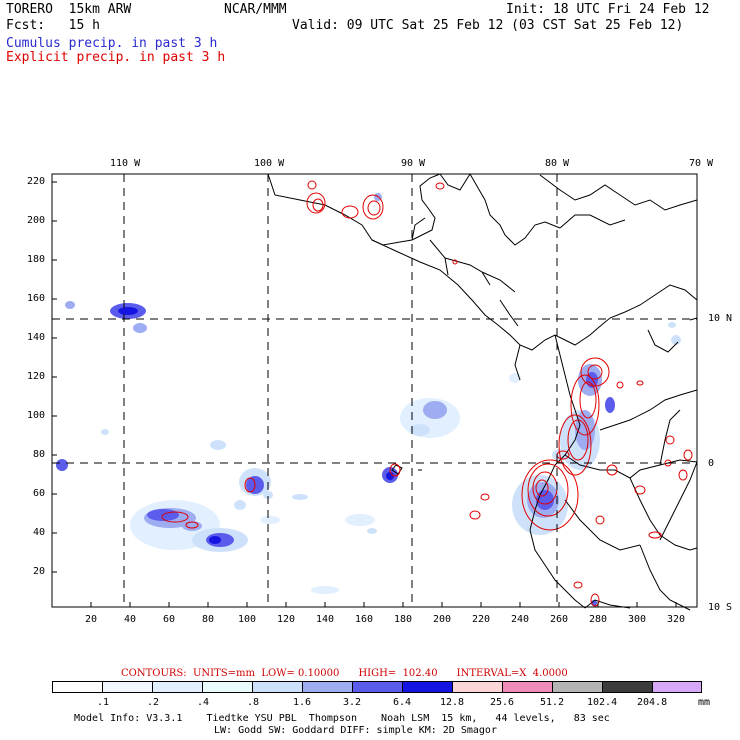  Describe the element at coordinates (112, 43) in the screenshot. I see `cumulus-legend: Cumulus precip. in past 3 h` at that location.